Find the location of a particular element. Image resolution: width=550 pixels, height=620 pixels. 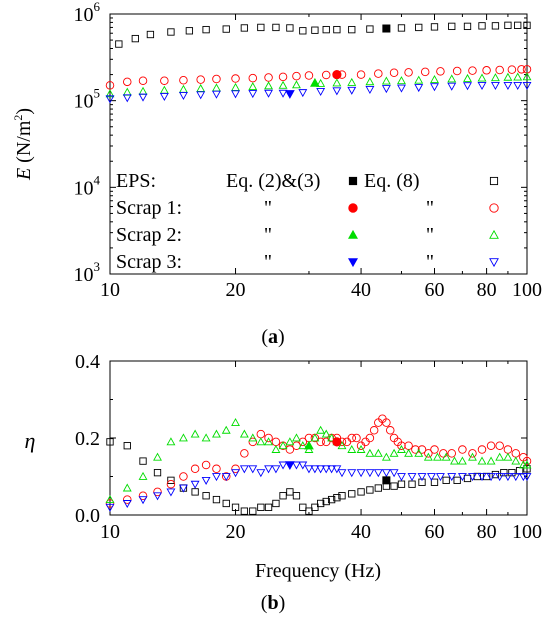

b-x-tick-label: 40 is located at coordinates (361, 532).